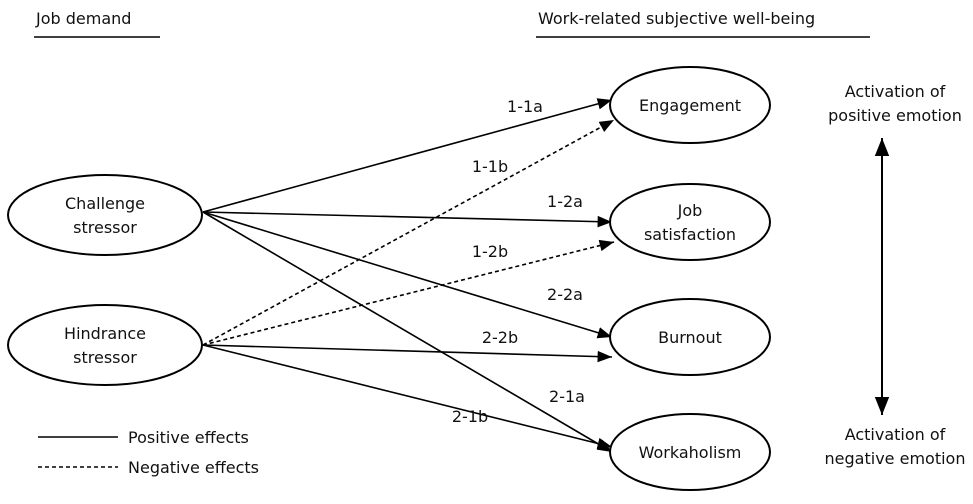 Image resolution: width=973 pixels, height=504 pixels. I want to click on node-label: satisfaction, so click(690, 234).